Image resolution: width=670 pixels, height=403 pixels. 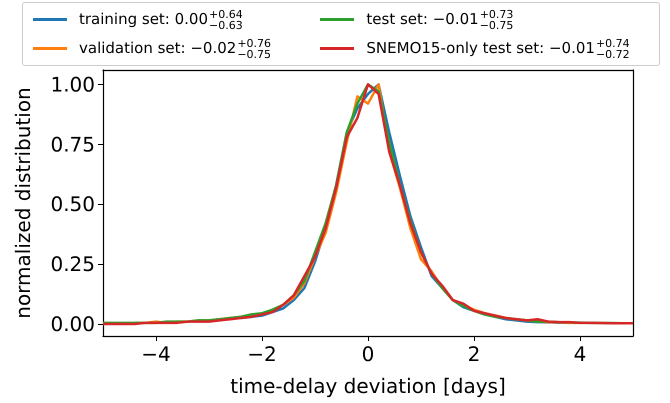 What do you see at coordinates (72, 84) in the screenshot?
I see `y-tick-label: 1.00` at bounding box center [72, 84].